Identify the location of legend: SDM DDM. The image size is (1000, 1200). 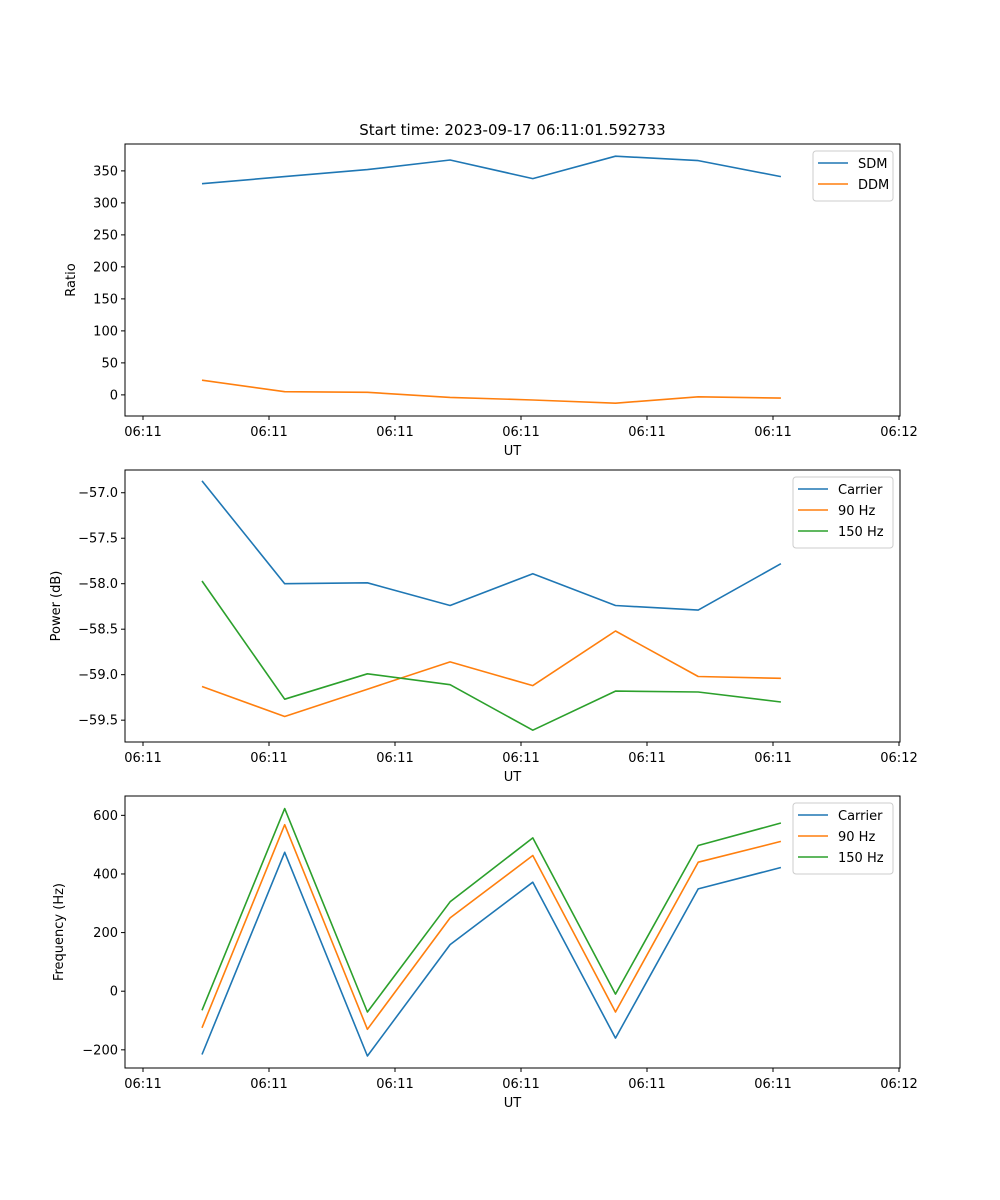
(853, 176).